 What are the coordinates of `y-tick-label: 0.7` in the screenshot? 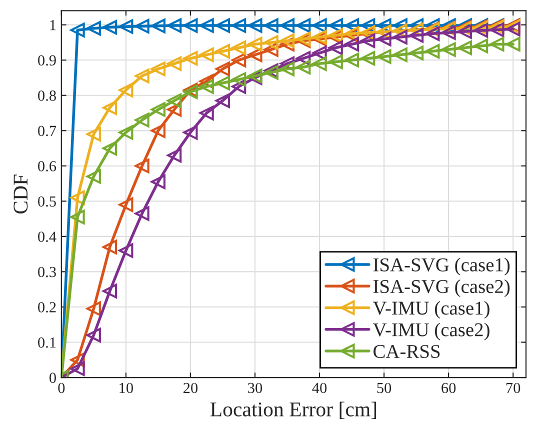 It's located at (47, 131).